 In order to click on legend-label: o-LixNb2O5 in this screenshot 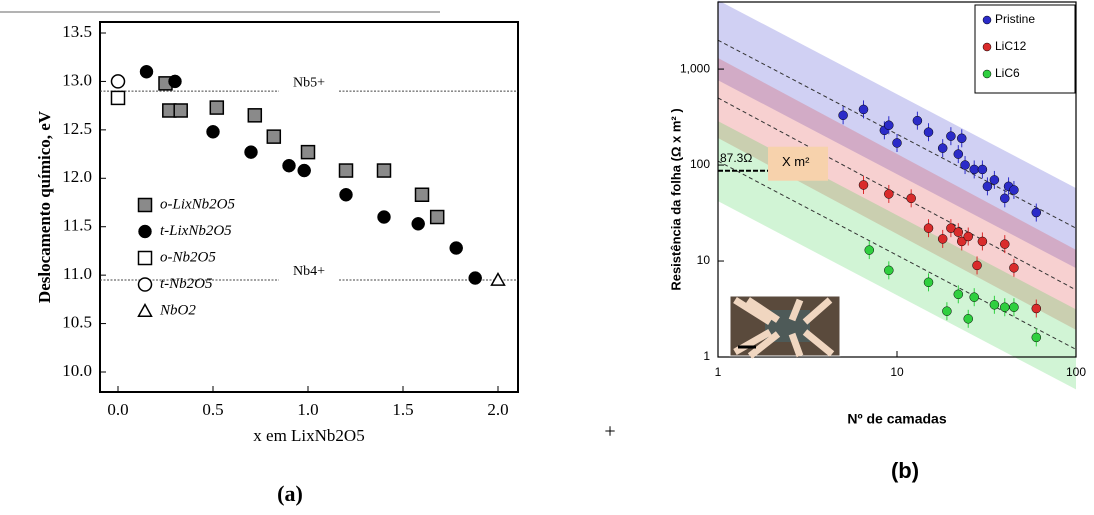, I will do `click(198, 204)`.